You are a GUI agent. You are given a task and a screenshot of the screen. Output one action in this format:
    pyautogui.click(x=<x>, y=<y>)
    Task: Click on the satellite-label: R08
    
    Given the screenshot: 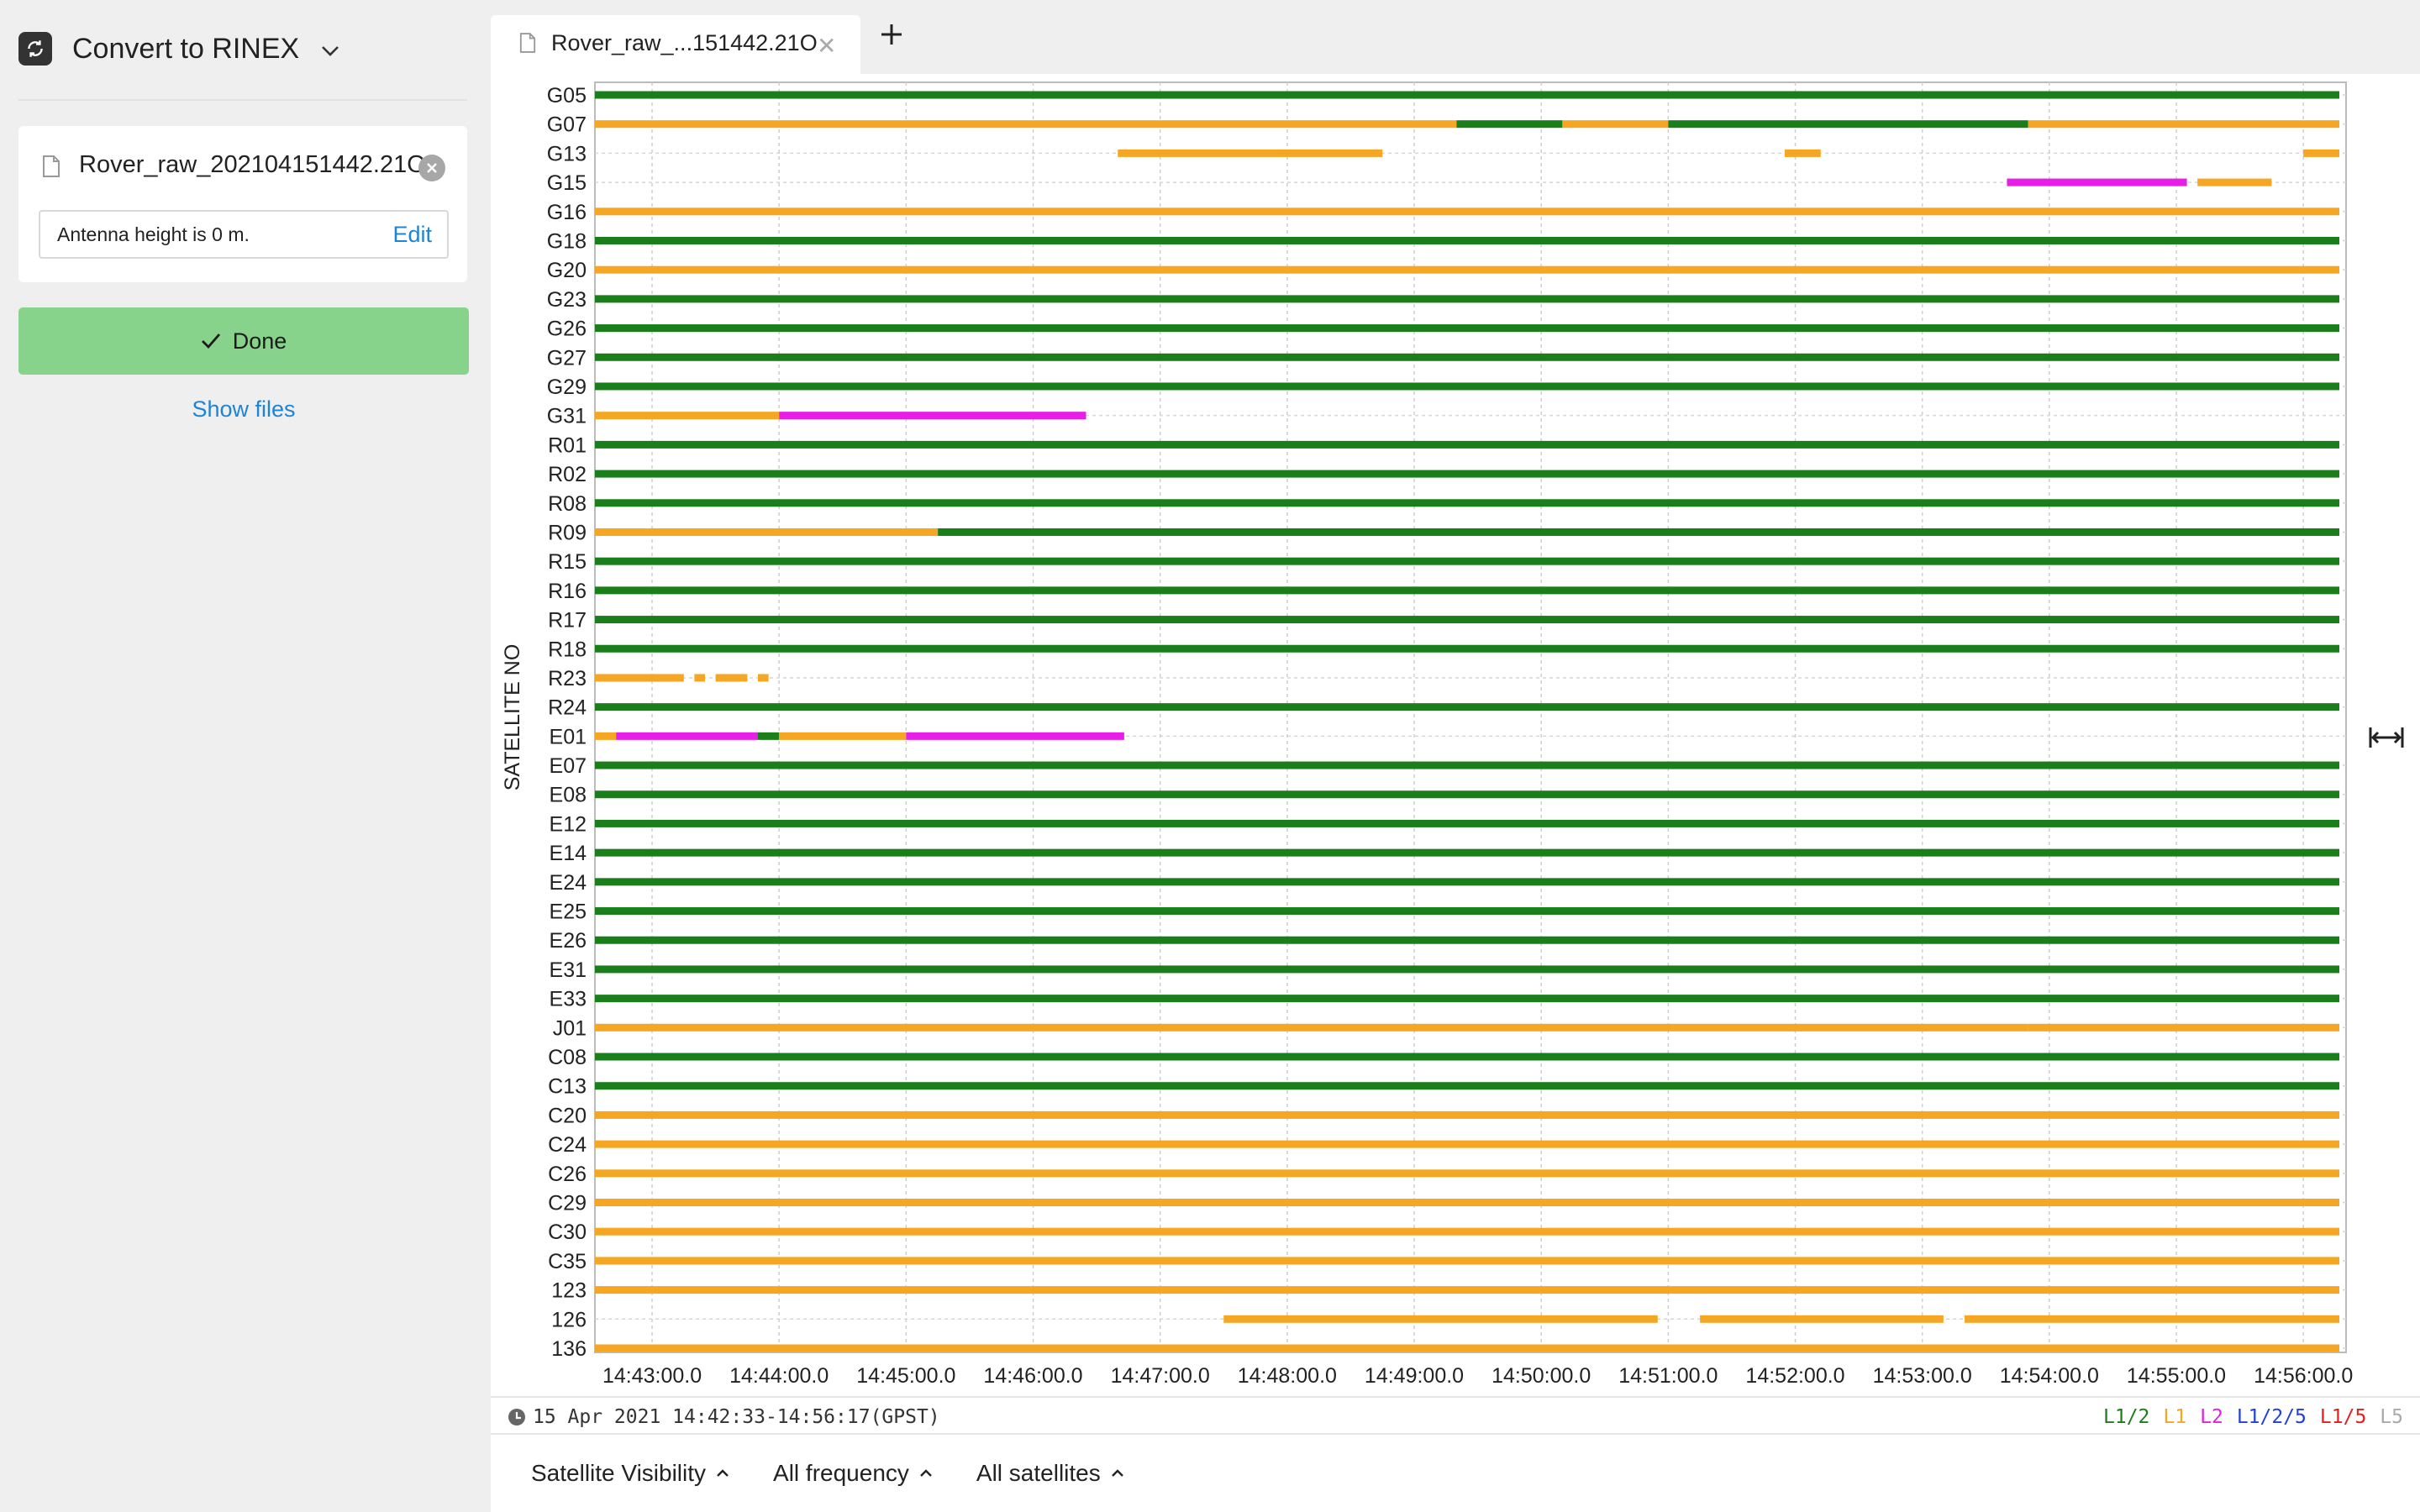 What is the action you would take?
    pyautogui.click(x=567, y=504)
    